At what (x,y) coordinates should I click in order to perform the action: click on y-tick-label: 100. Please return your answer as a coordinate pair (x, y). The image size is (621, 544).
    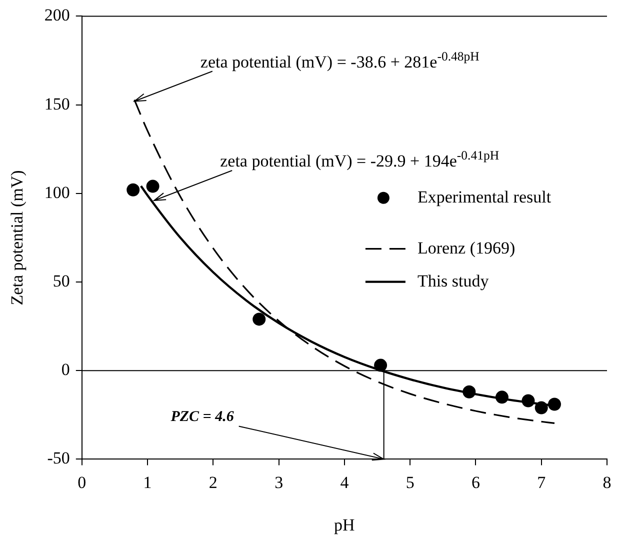
    Looking at the image, I should click on (57, 192).